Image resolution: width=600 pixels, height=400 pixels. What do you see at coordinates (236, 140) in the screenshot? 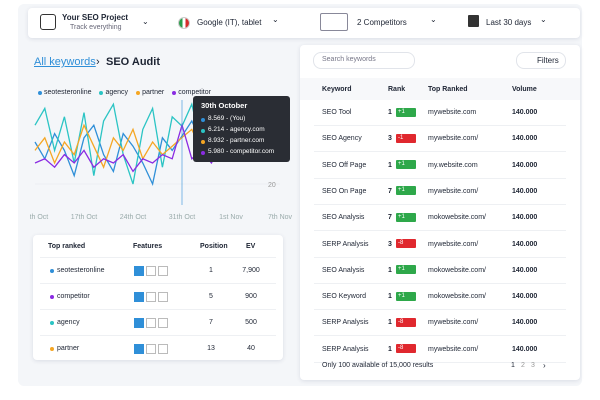
I see `tooltip-row: 8.932 - partner.com` at bounding box center [236, 140].